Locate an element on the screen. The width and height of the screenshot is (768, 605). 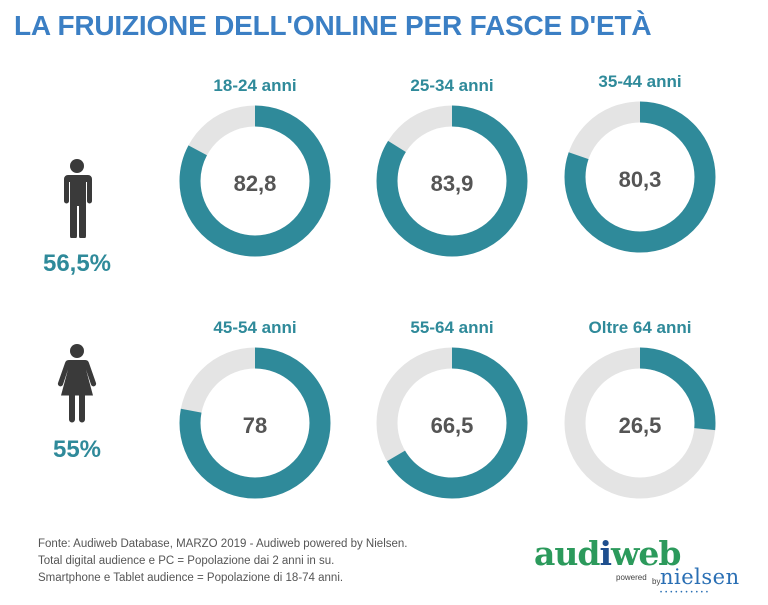
logo-text: web is located at coordinates (646, 553).